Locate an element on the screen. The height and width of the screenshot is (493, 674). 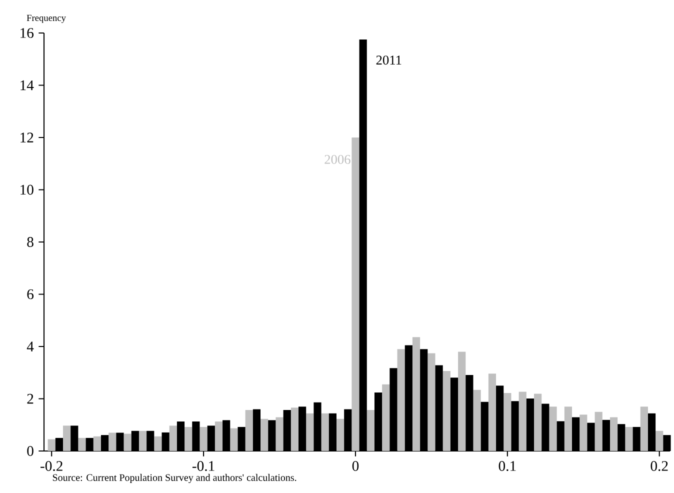
y-tick-label: 10 is located at coordinates (27, 189).